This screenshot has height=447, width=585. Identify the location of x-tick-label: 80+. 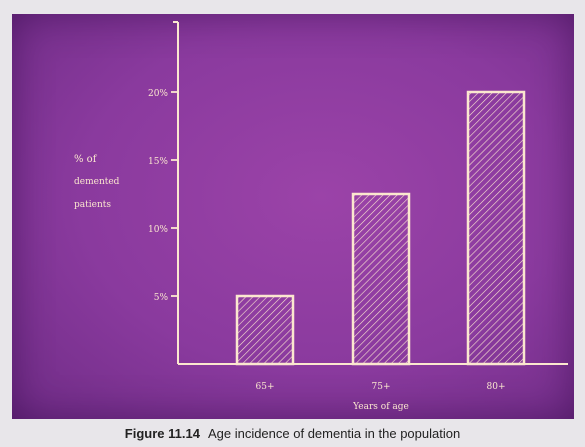
(496, 387).